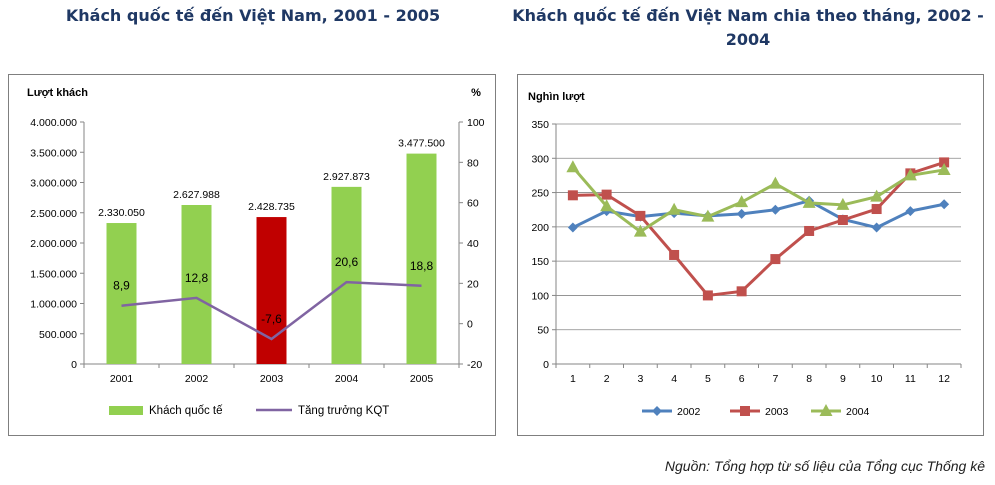  What do you see at coordinates (197, 379) in the screenshot?
I see `x-tick-label: 2002` at bounding box center [197, 379].